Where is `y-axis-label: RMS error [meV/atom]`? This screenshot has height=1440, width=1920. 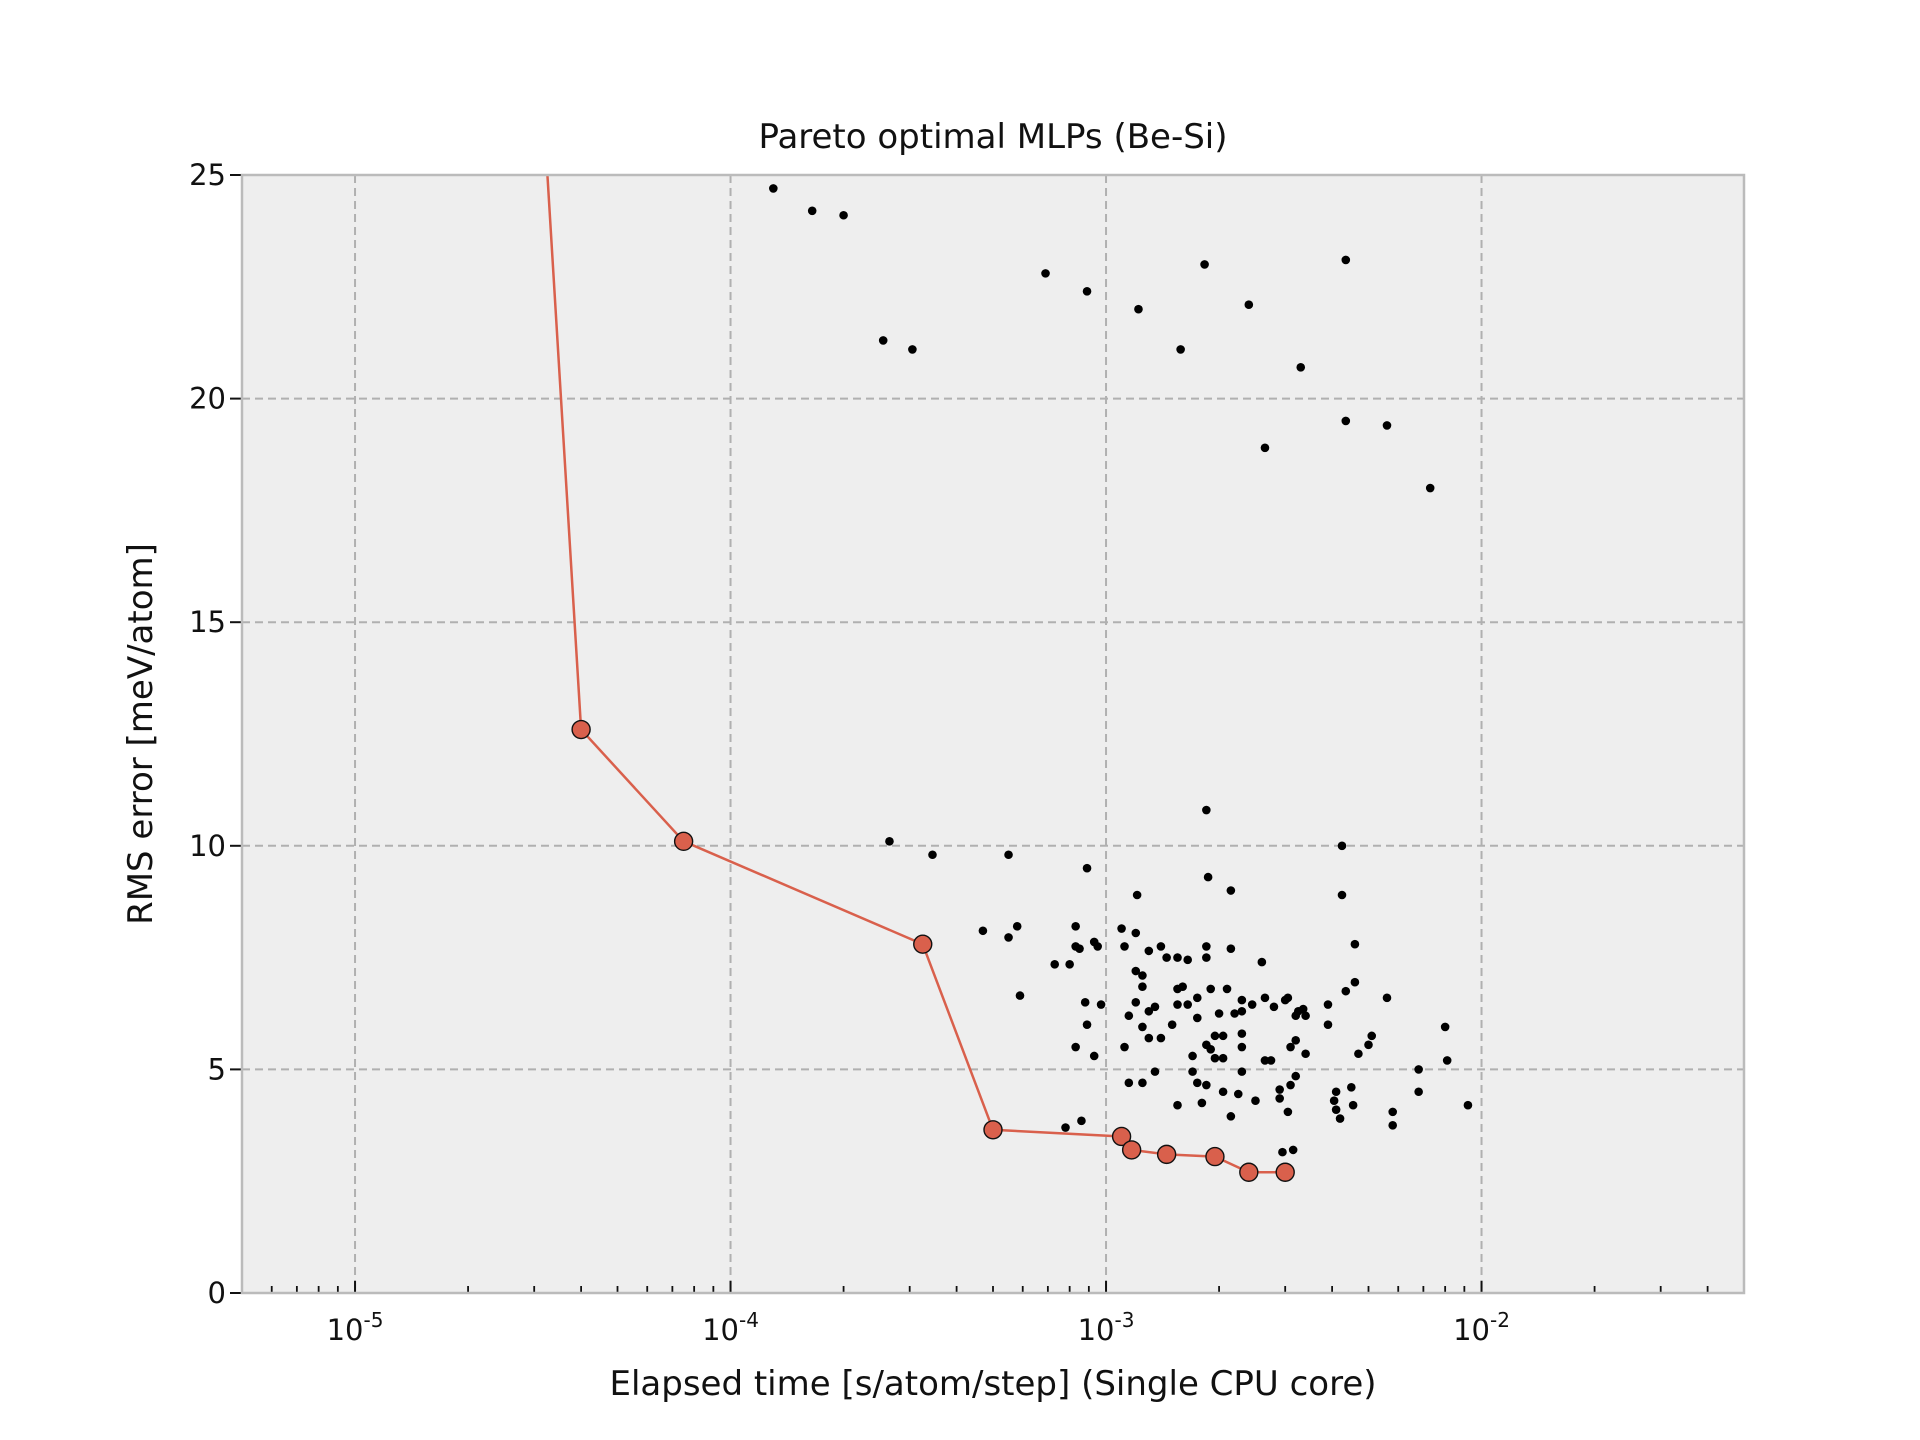 y-axis-label: RMS error [meV/atom] is located at coordinates (141, 734).